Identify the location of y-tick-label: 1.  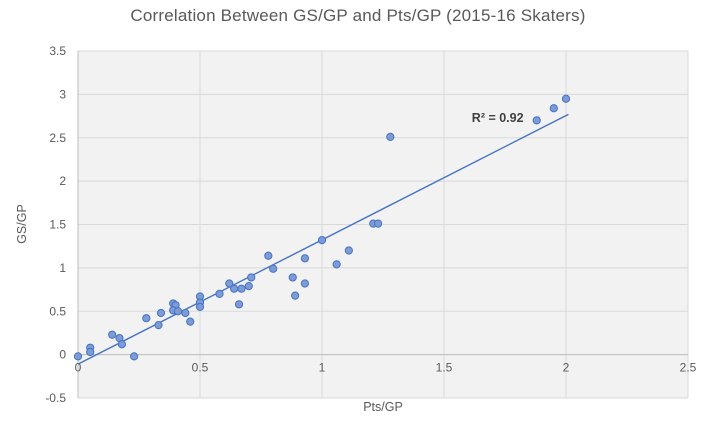
(62, 268).